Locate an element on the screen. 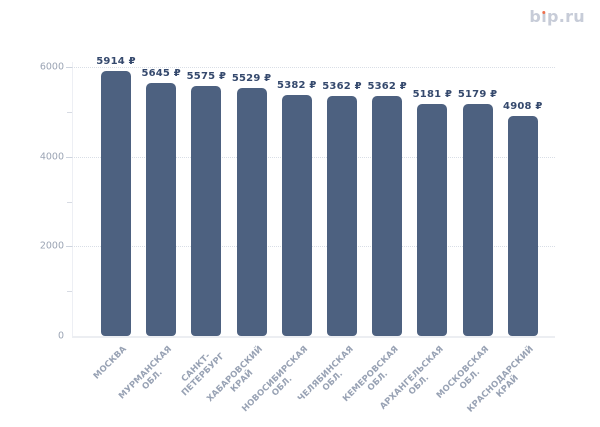 The height and width of the screenshot is (427, 600). x-axis-label: МОСКВА is located at coordinates (111, 363).